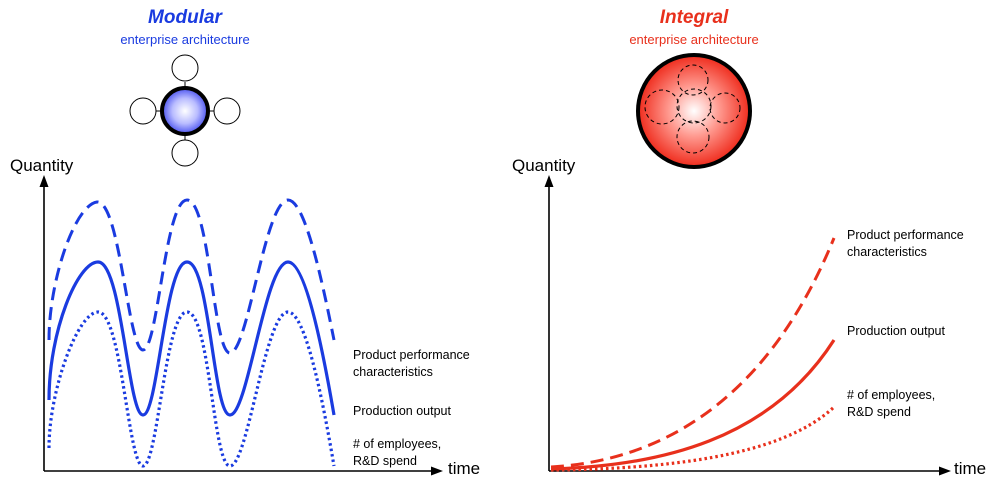  Describe the element at coordinates (191, 276) in the screenshot. I see `modular-performance-curve` at that location.